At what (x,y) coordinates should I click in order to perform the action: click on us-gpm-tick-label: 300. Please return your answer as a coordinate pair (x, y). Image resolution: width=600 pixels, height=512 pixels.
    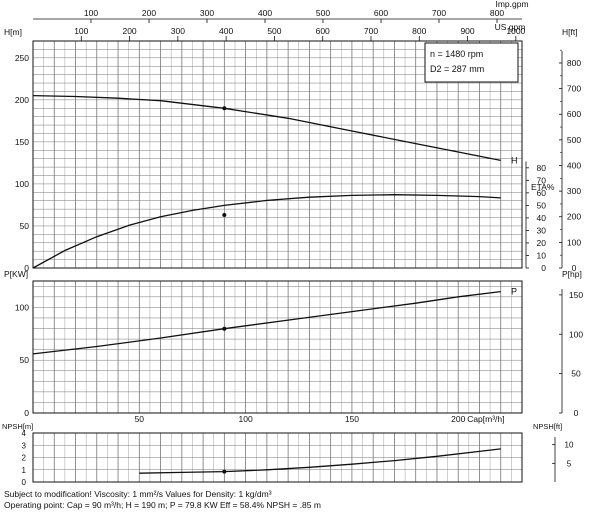
    Looking at the image, I should click on (178, 31).